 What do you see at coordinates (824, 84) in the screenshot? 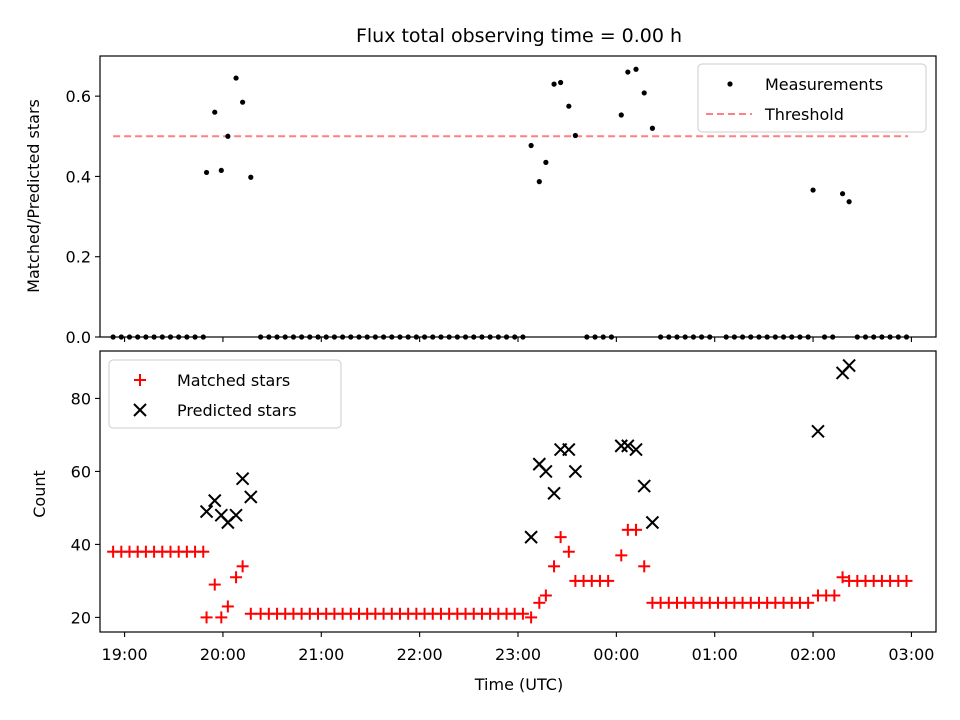
I see `legend-measurements-label: Measurements` at bounding box center [824, 84].